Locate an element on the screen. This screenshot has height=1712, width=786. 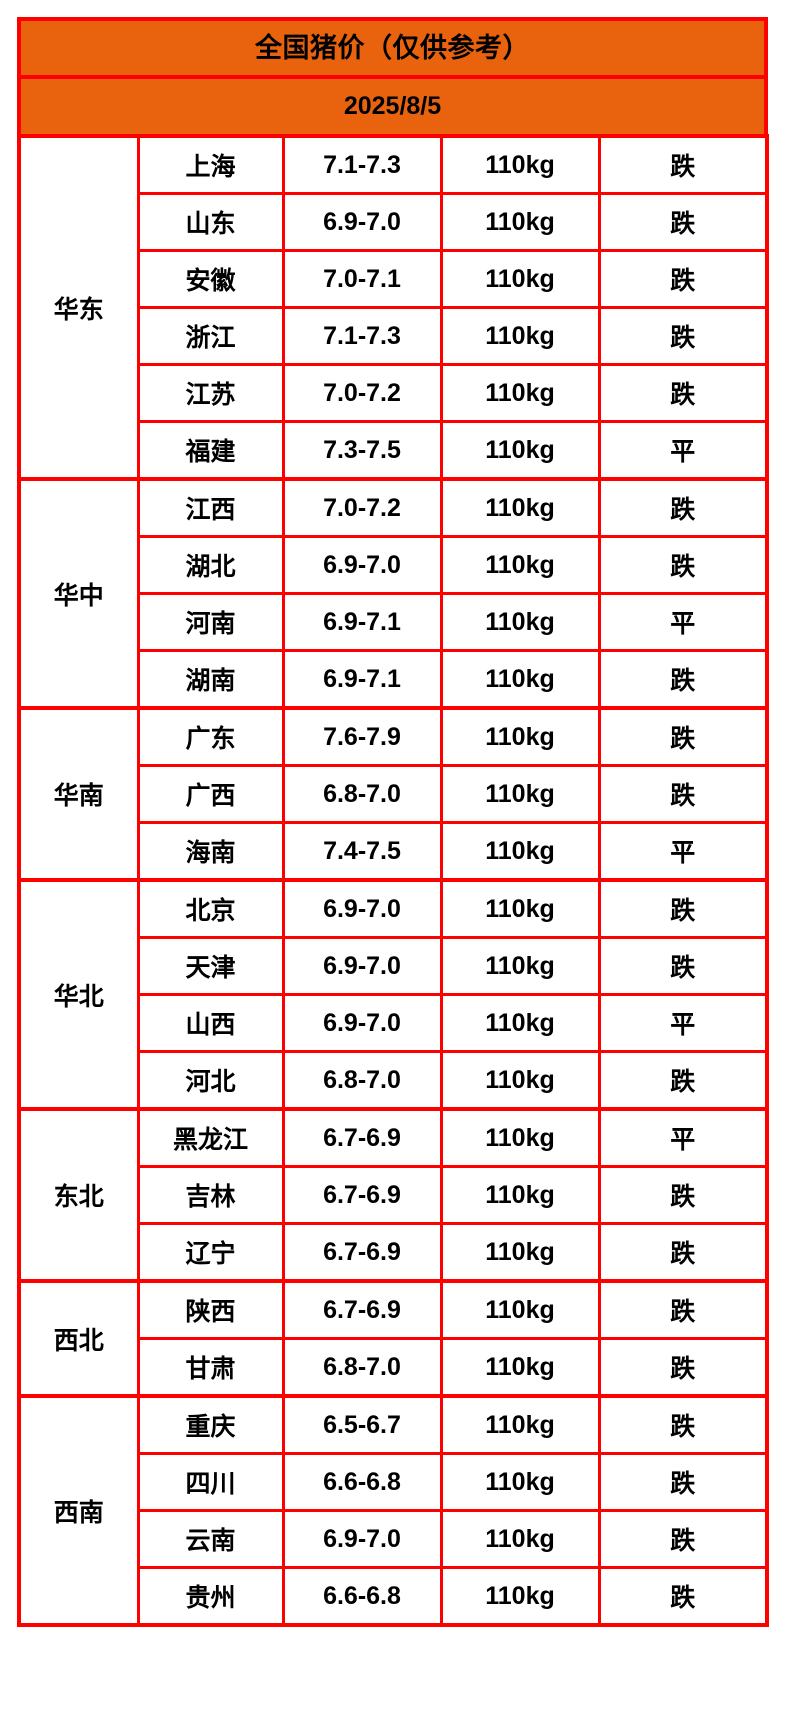
table-row: 华中 江西 7.0-7.2 110kg 跌 is located at coordinates (393, 593).